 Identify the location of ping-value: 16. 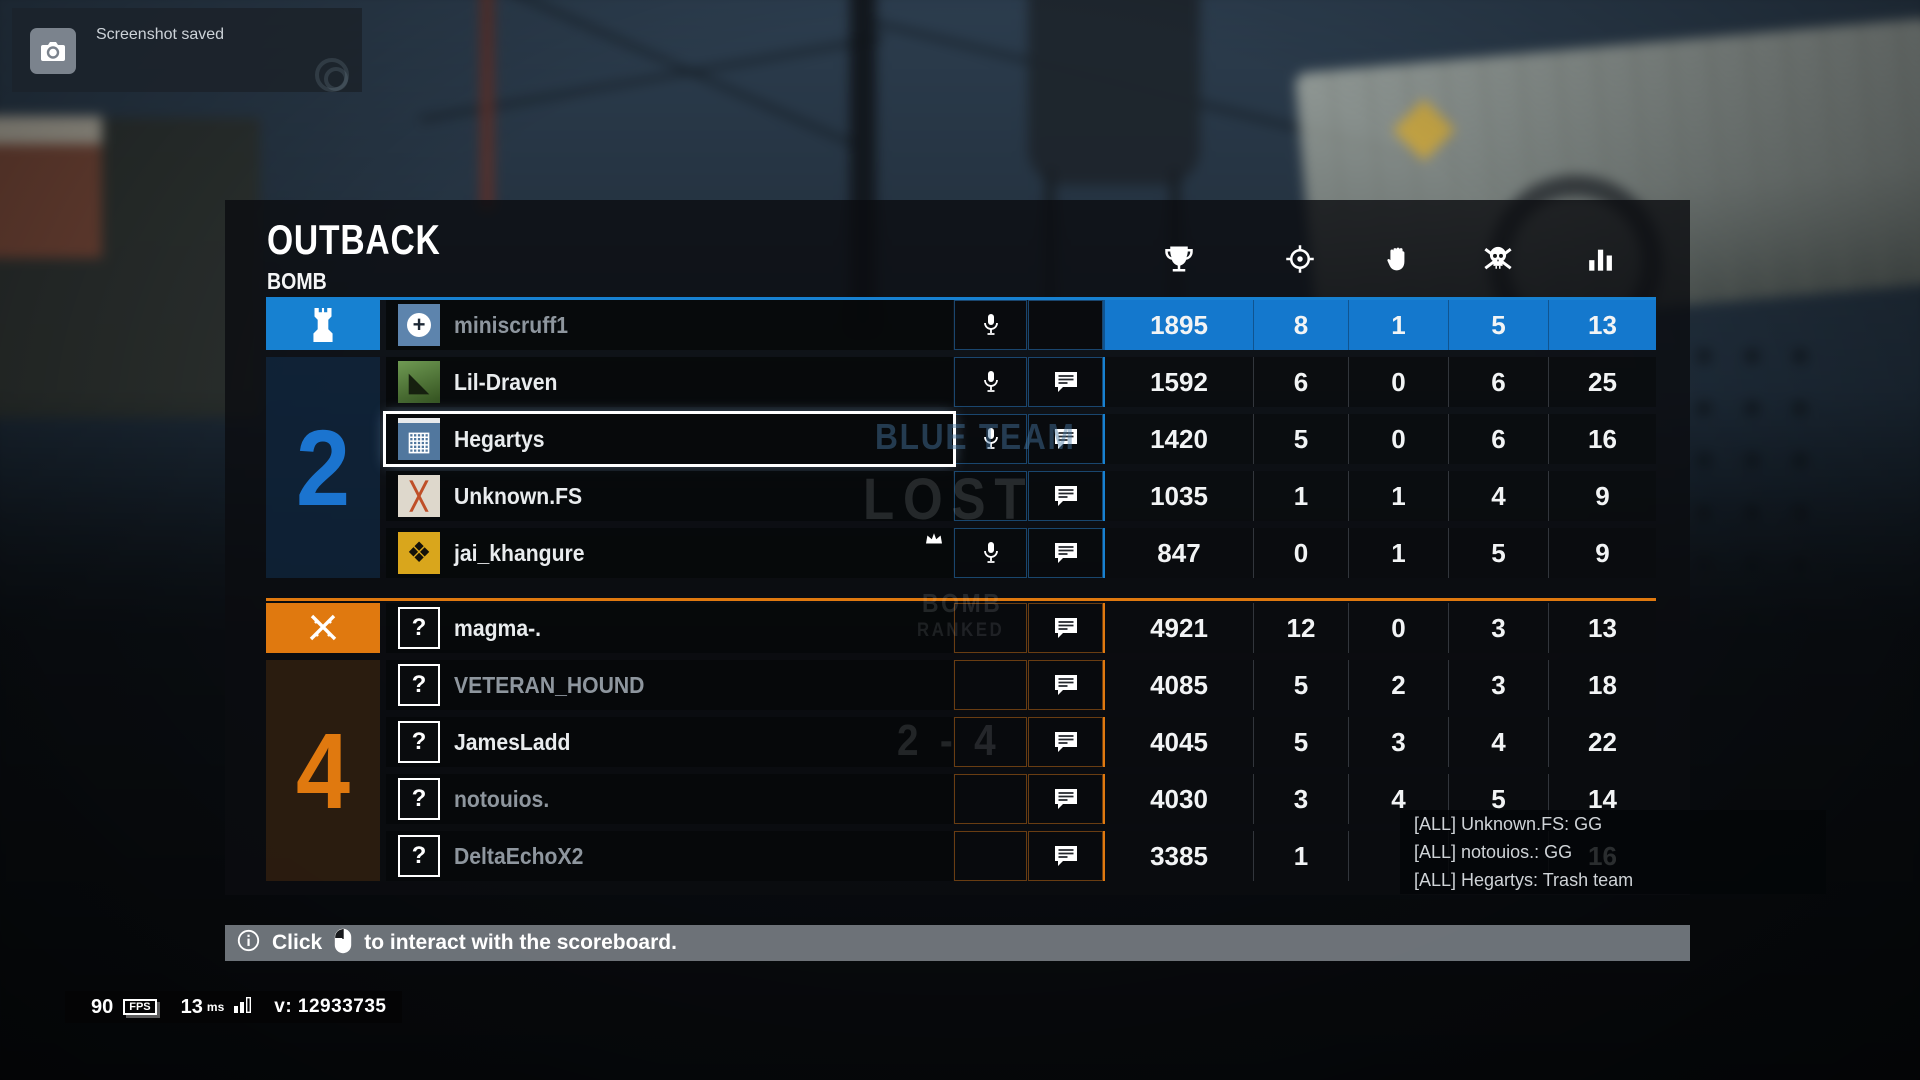
(1602, 439).